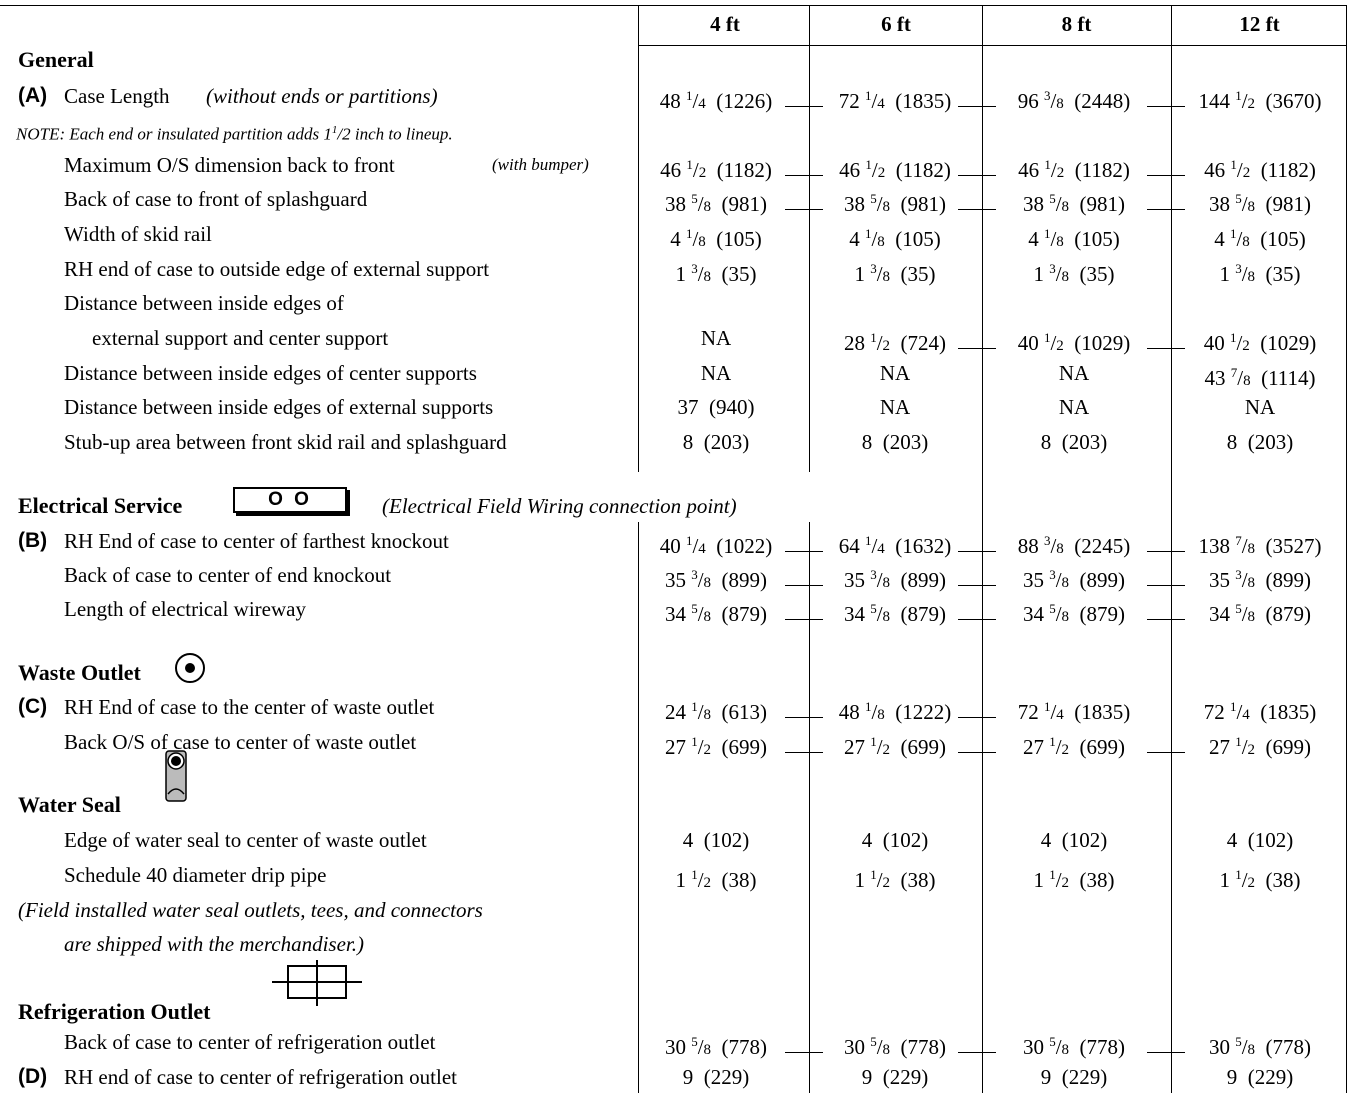 The image size is (1348, 1094). What do you see at coordinates (716, 1046) in the screenshot?
I see `value-cell: 30 5/8 (778)` at bounding box center [716, 1046].